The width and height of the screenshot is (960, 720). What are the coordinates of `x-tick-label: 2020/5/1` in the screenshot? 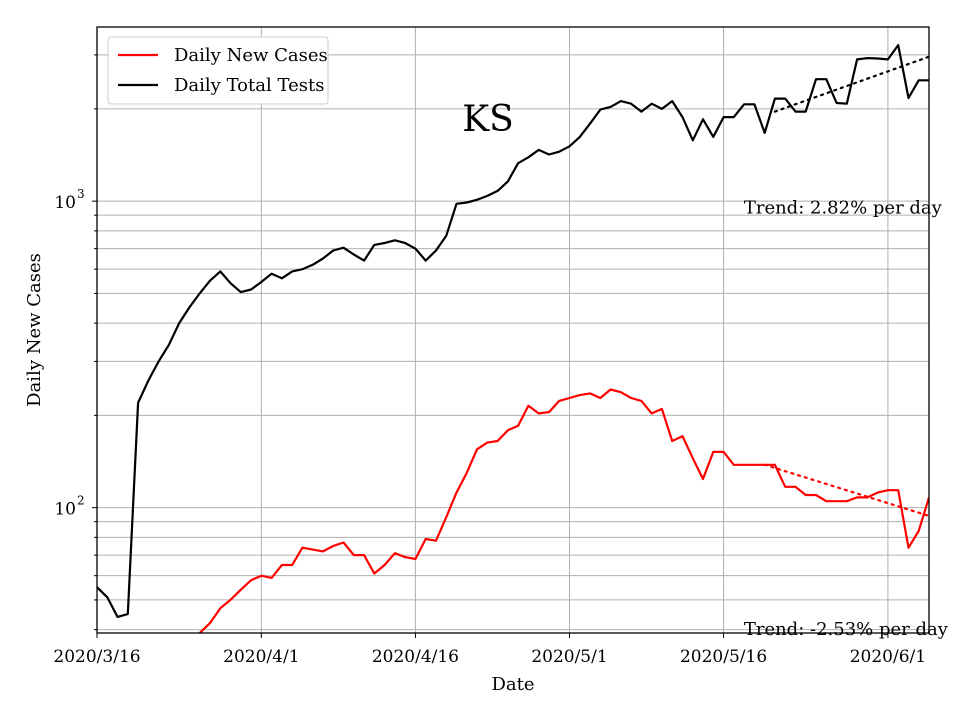 It's located at (569, 657).